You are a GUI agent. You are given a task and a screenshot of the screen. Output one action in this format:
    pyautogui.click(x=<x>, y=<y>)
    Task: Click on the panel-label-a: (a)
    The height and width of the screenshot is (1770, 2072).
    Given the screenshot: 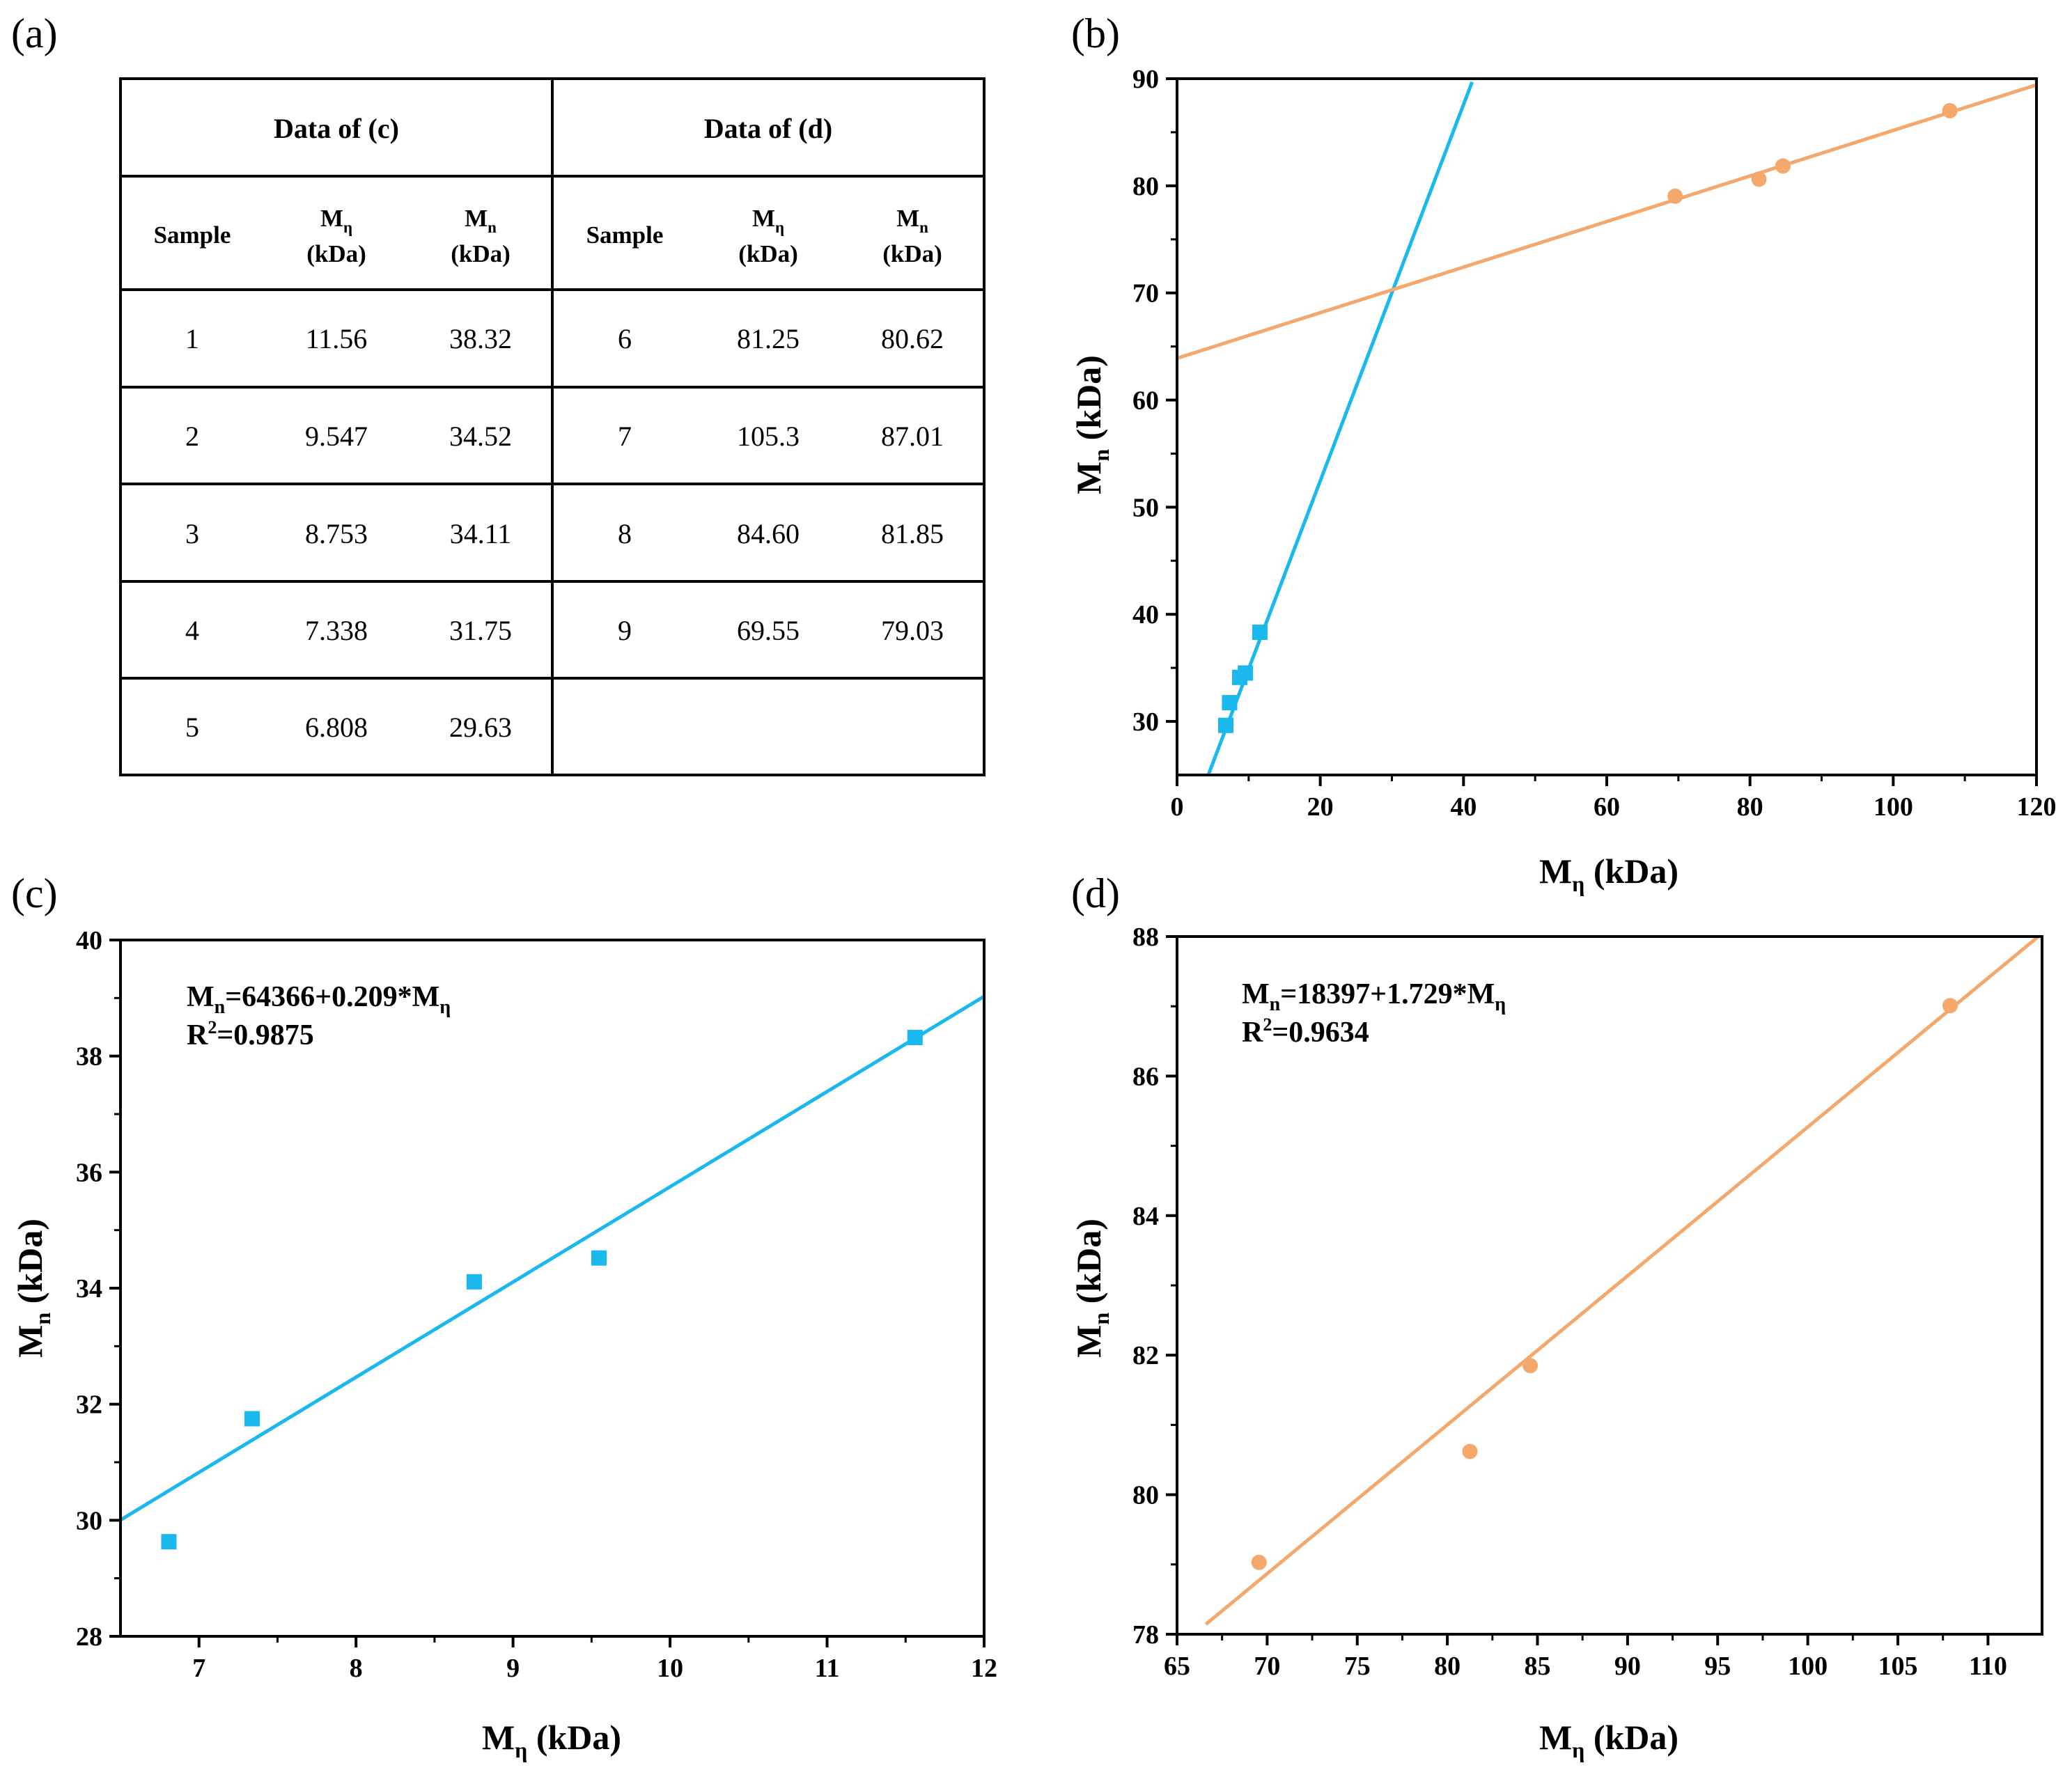 What is the action you would take?
    pyautogui.click(x=34, y=33)
    